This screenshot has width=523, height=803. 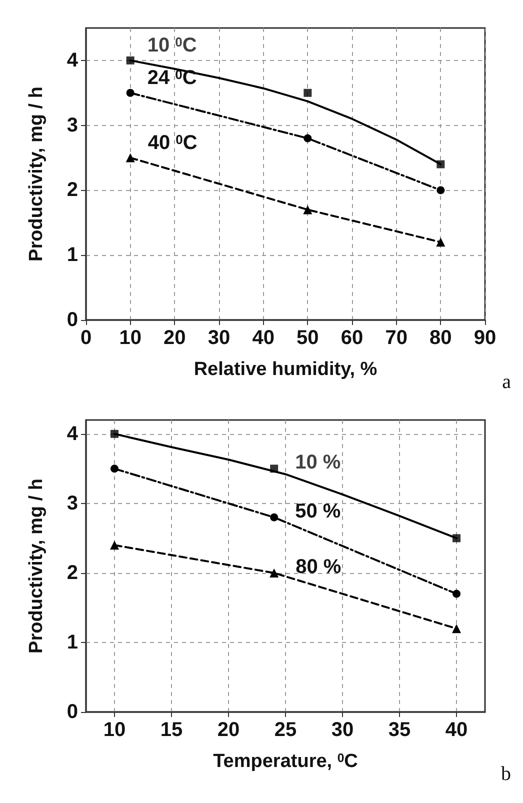 I want to click on text: b, so click(x=506, y=774).